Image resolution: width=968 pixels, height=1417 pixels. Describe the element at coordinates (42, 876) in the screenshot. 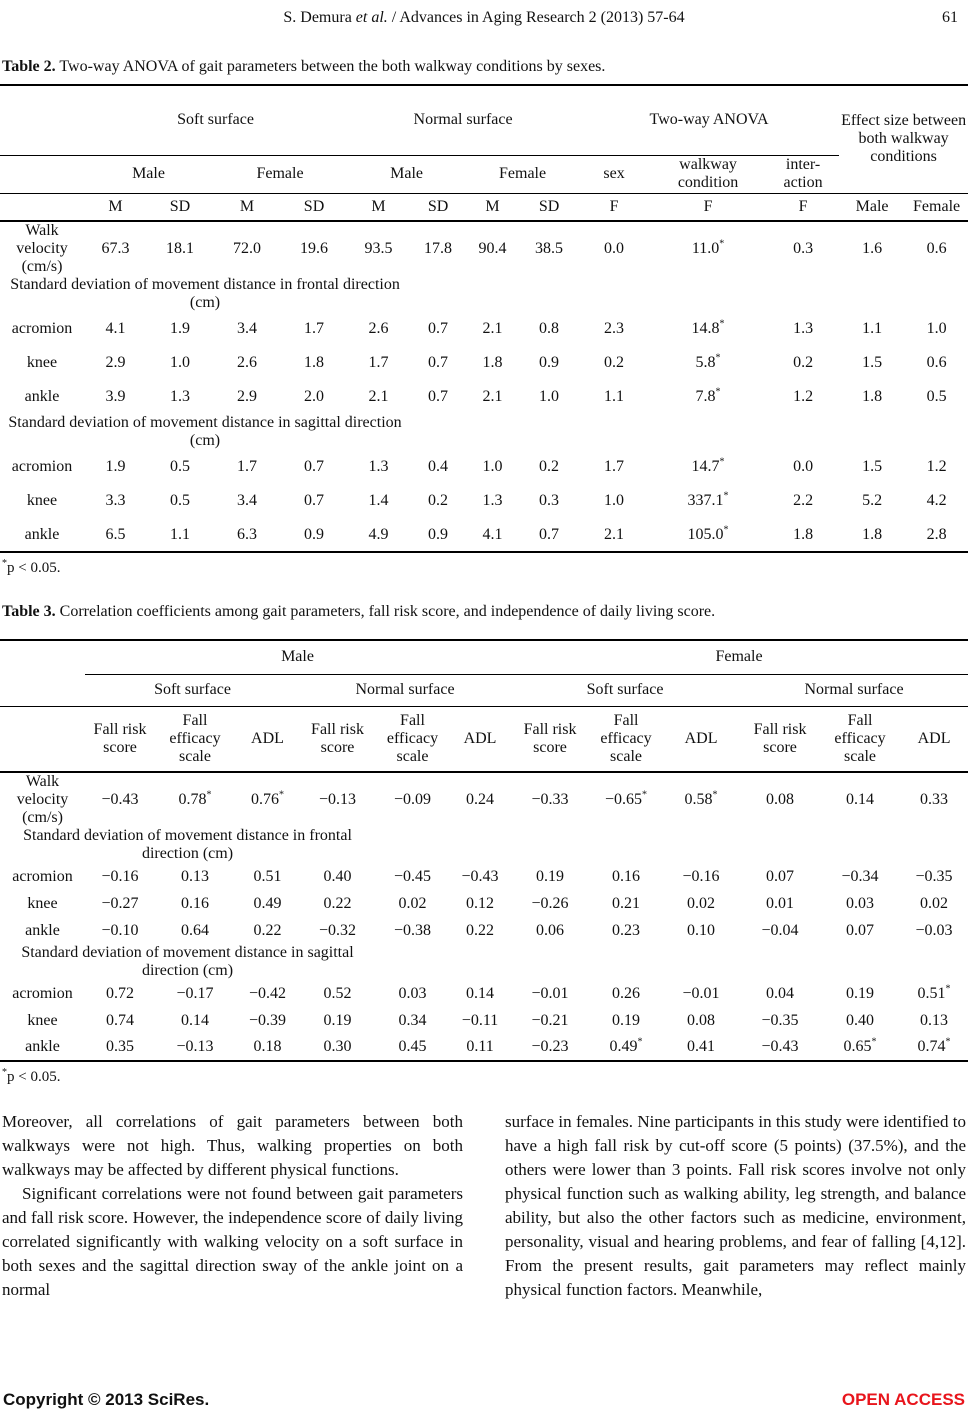

I see `row-label: acromion` at that location.